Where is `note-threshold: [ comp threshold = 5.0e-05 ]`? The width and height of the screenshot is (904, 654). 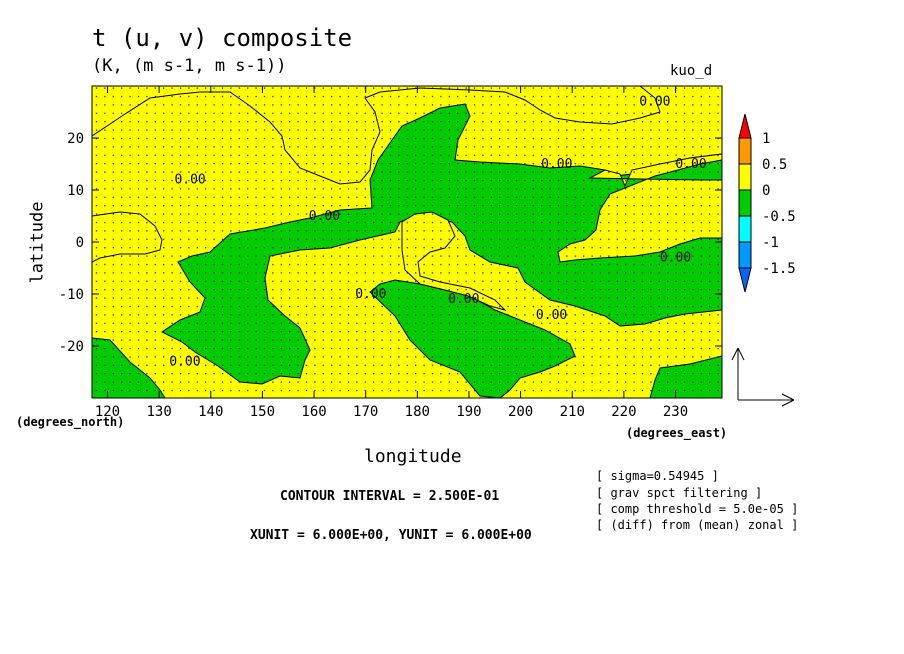
note-threshold: [ comp threshold = 5.0e-05 ] is located at coordinates (697, 509).